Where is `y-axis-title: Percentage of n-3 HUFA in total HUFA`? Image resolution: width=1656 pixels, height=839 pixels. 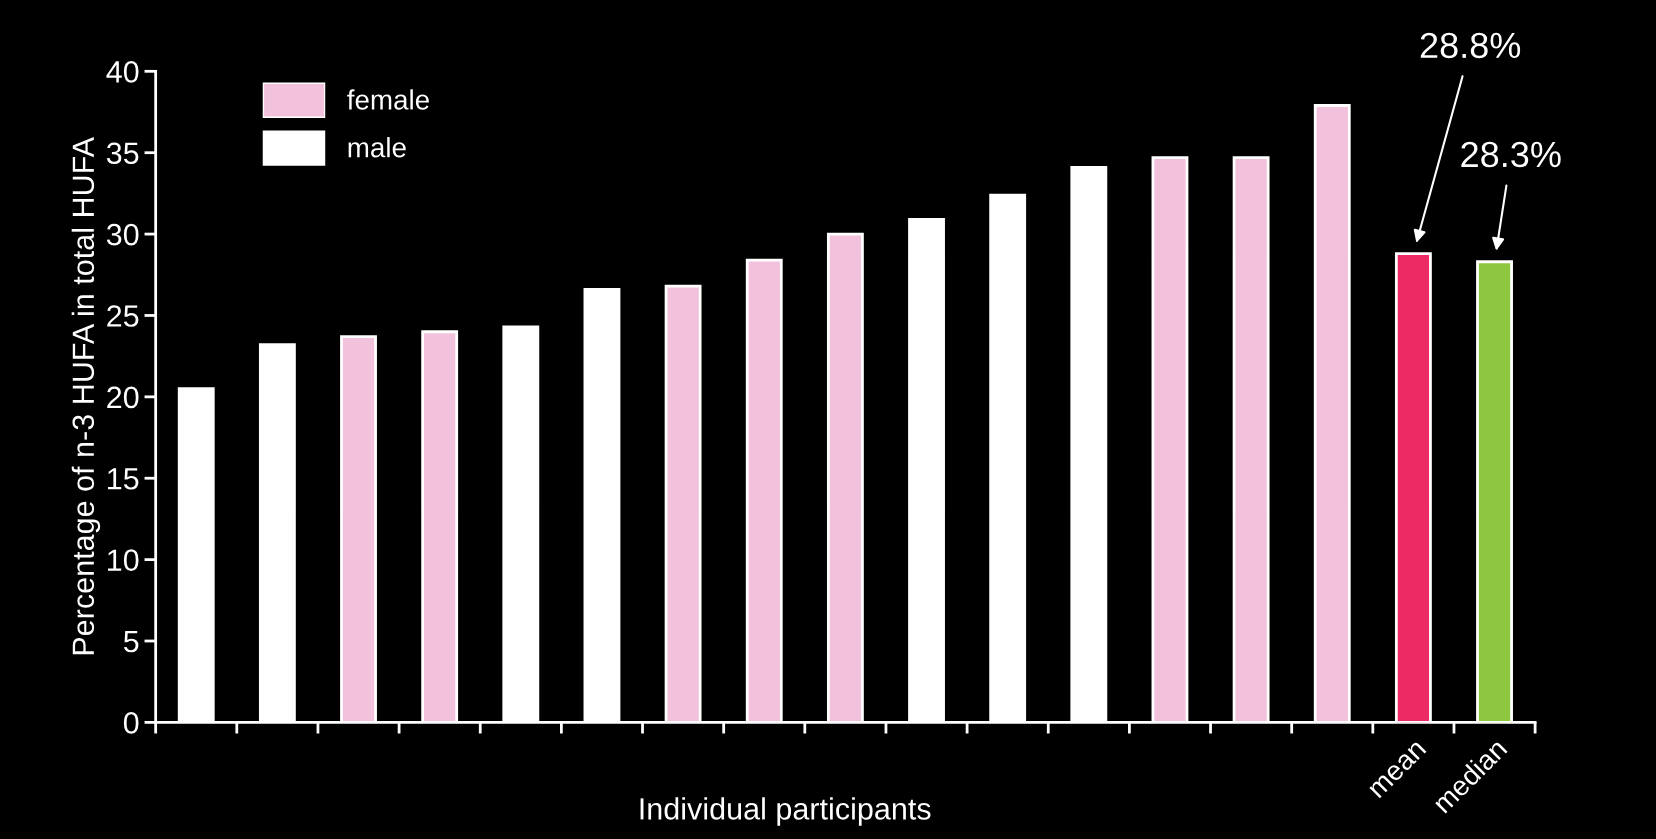
y-axis-title: Percentage of n-3 HUFA in total HUFA is located at coordinates (86, 396).